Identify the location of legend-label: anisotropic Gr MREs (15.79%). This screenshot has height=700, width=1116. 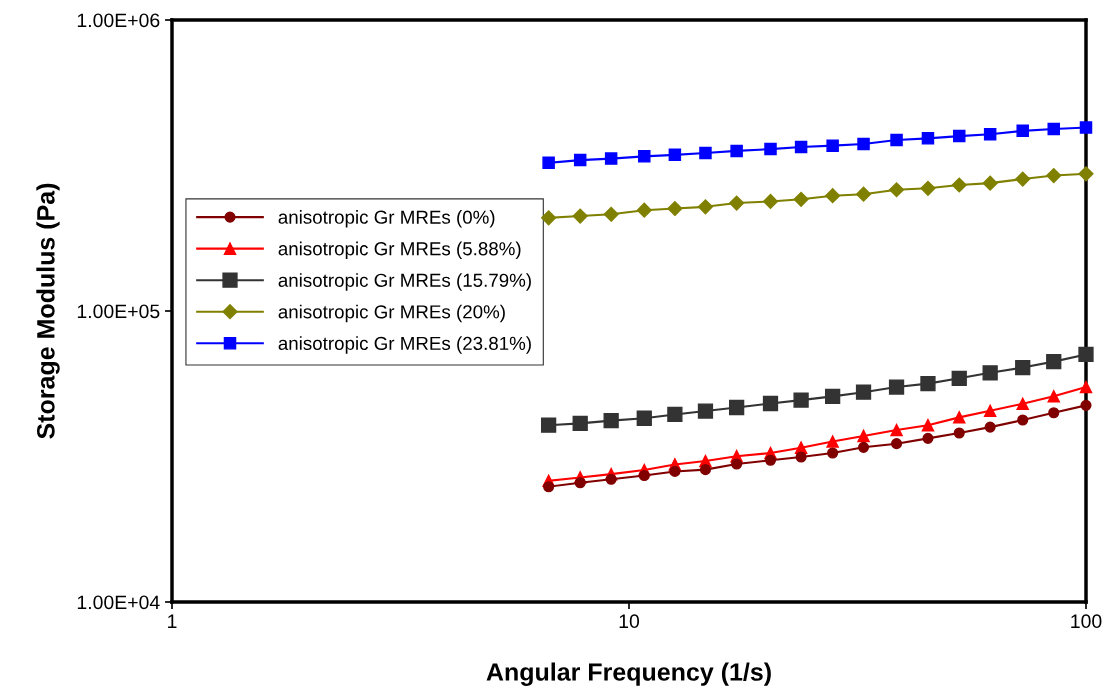
(404, 282).